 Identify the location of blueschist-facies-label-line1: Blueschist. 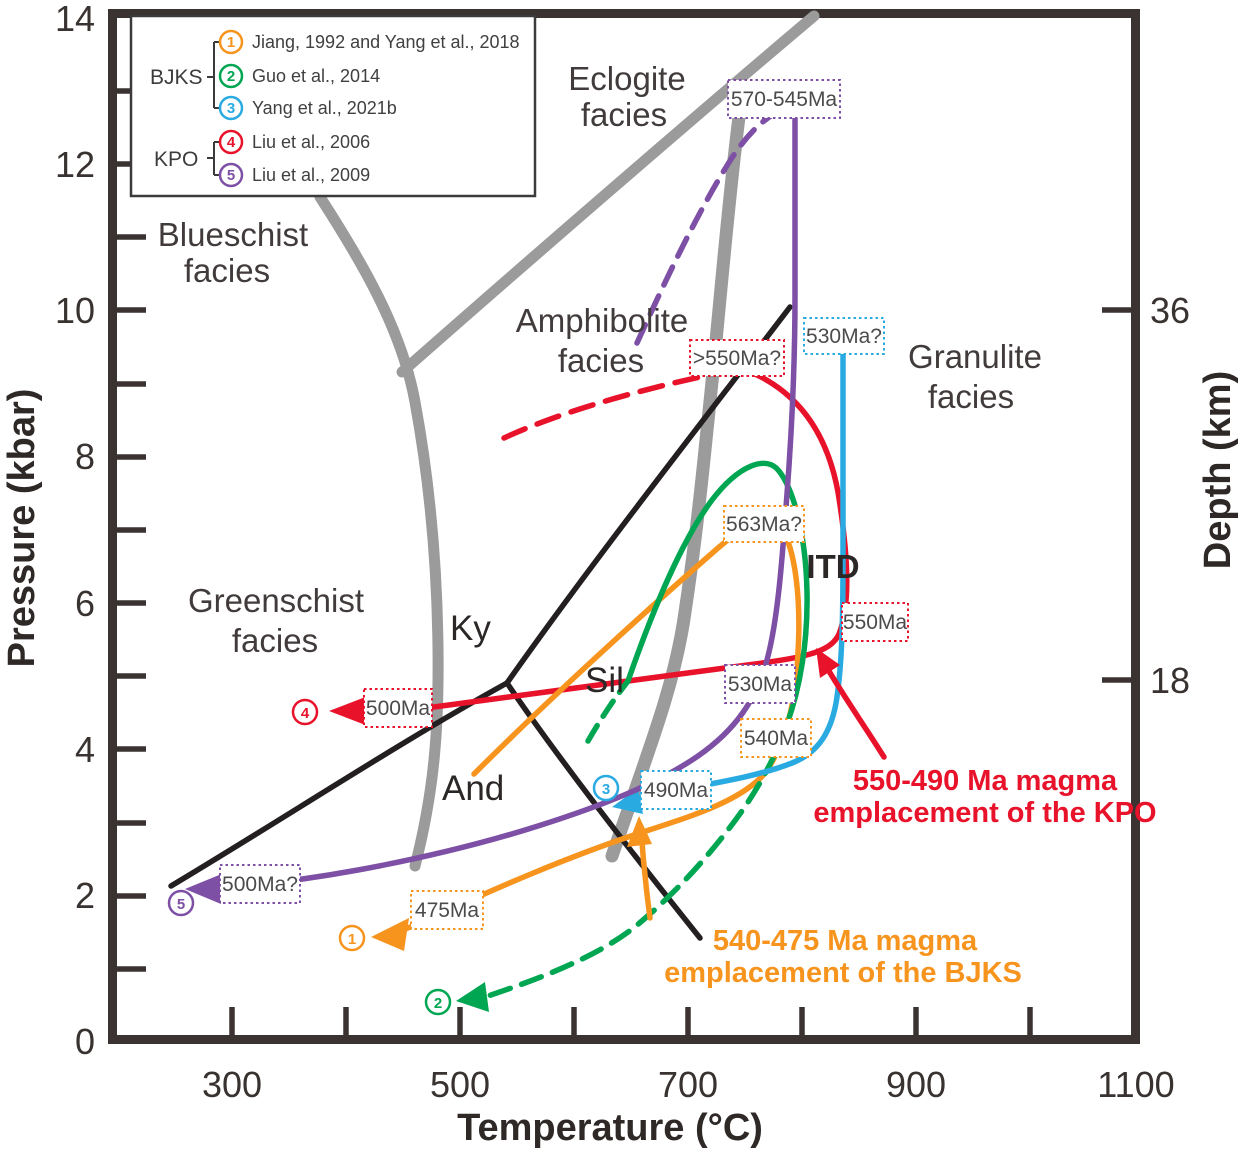
(233, 234).